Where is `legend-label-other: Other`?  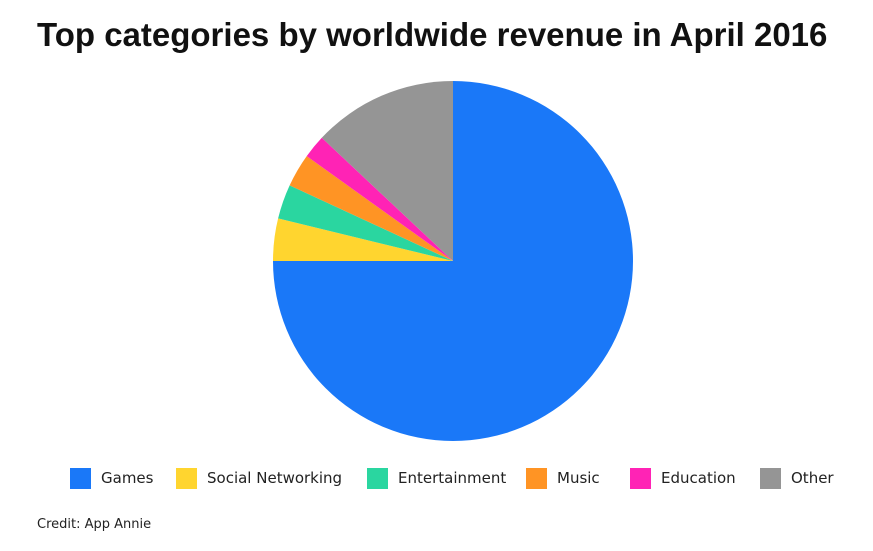 legend-label-other: Other is located at coordinates (812, 478).